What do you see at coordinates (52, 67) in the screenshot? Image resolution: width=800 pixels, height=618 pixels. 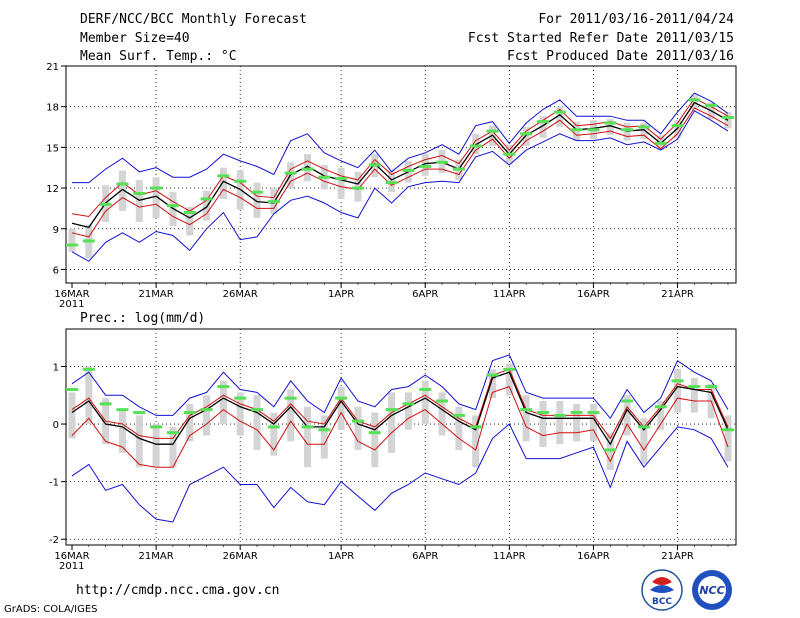 I see `y-tick-label: 21` at bounding box center [52, 67].